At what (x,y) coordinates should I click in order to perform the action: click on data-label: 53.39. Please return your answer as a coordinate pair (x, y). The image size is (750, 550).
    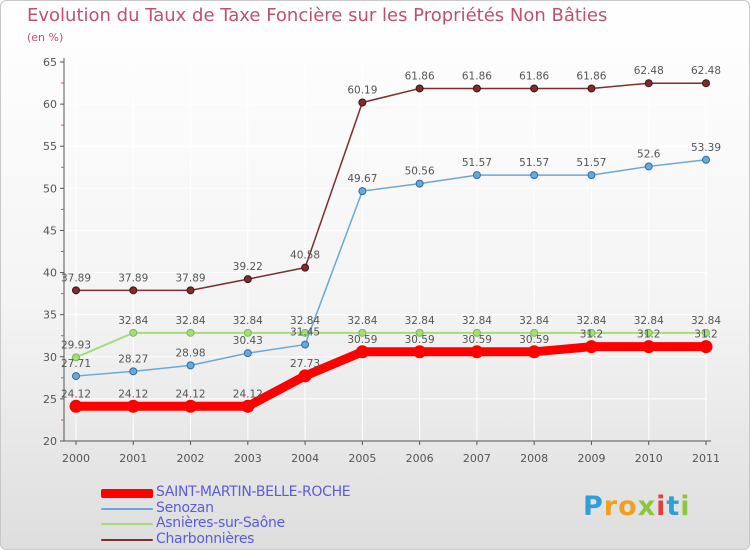
    Looking at the image, I should click on (706, 148).